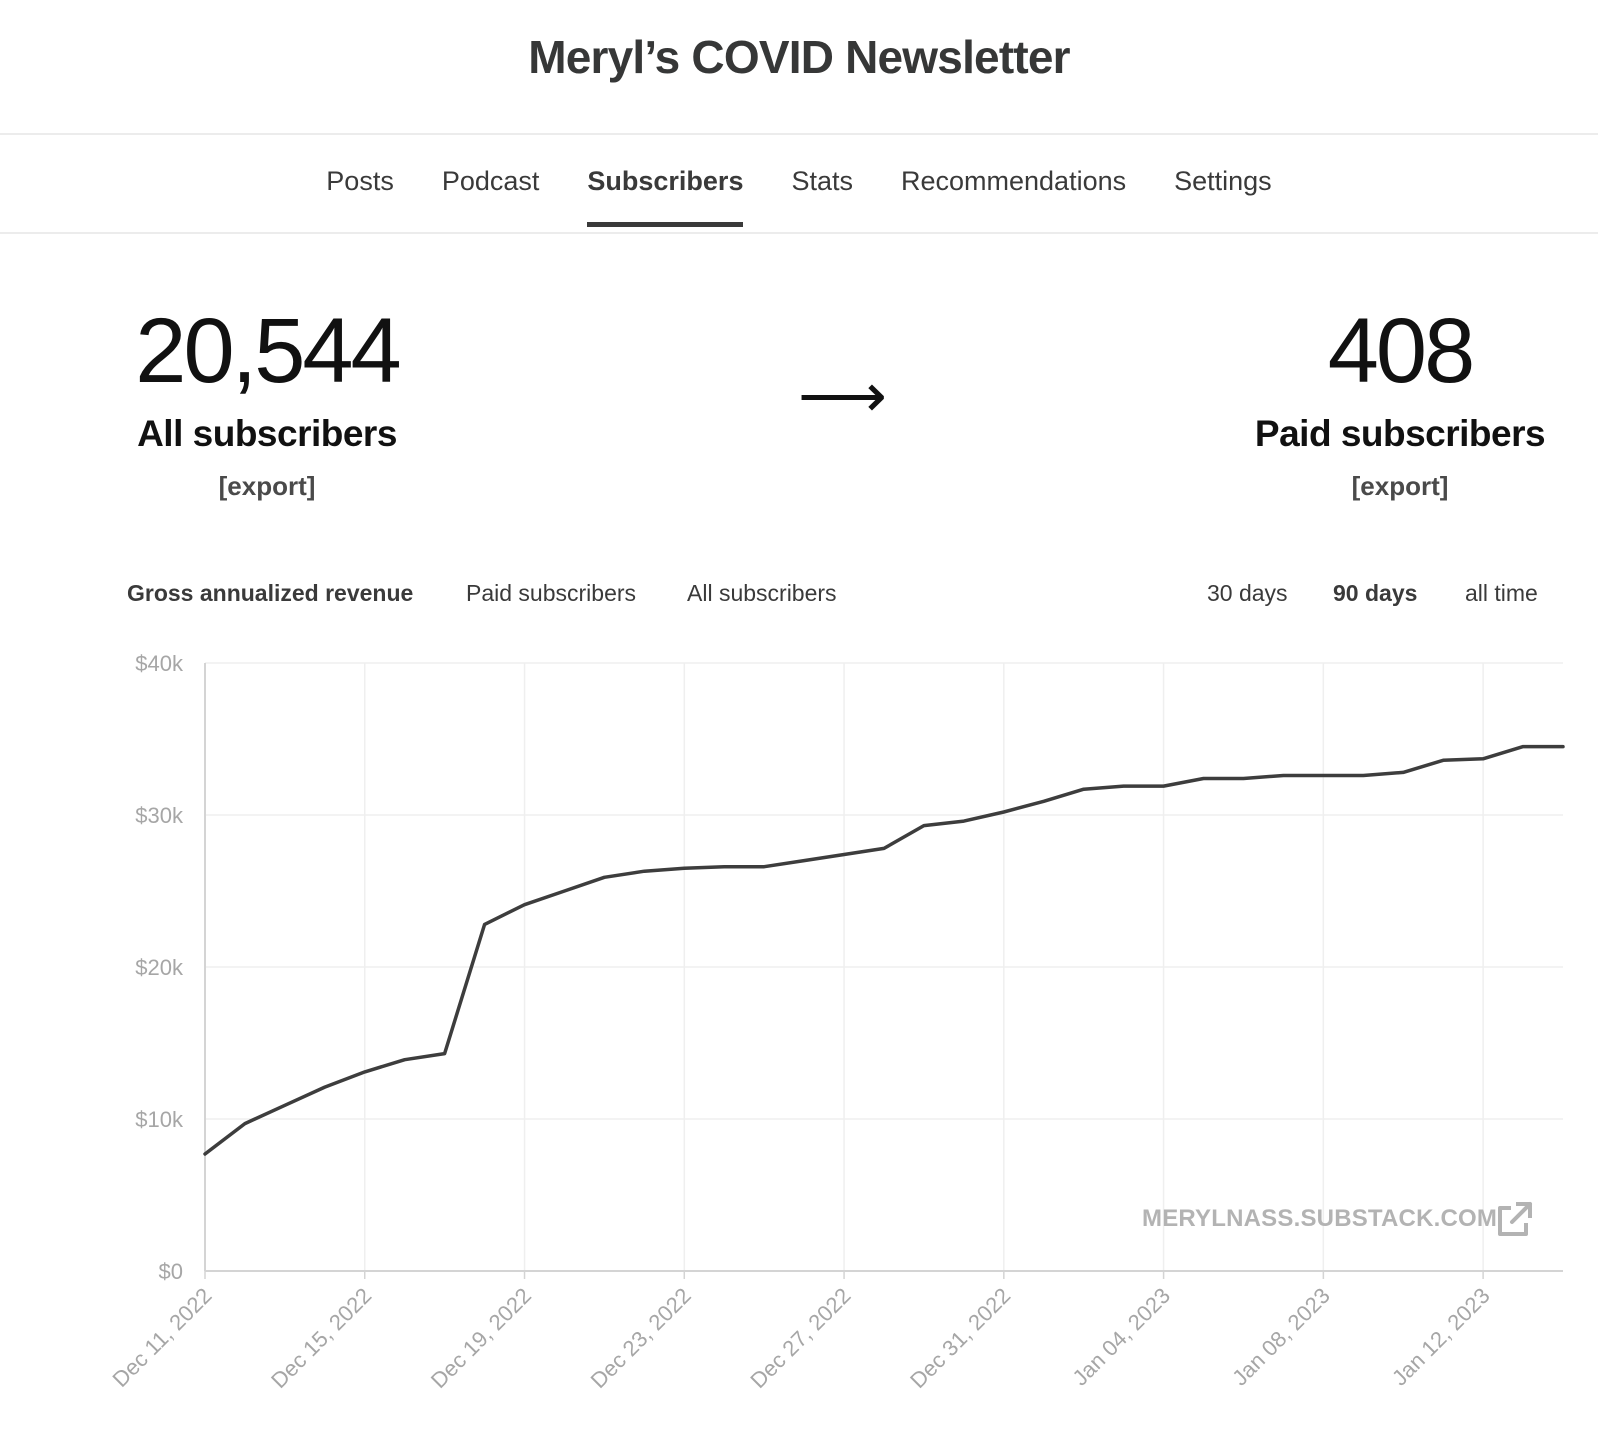  What do you see at coordinates (960, 1338) in the screenshot?
I see `x-tick-label: Dec 31, 2022` at bounding box center [960, 1338].